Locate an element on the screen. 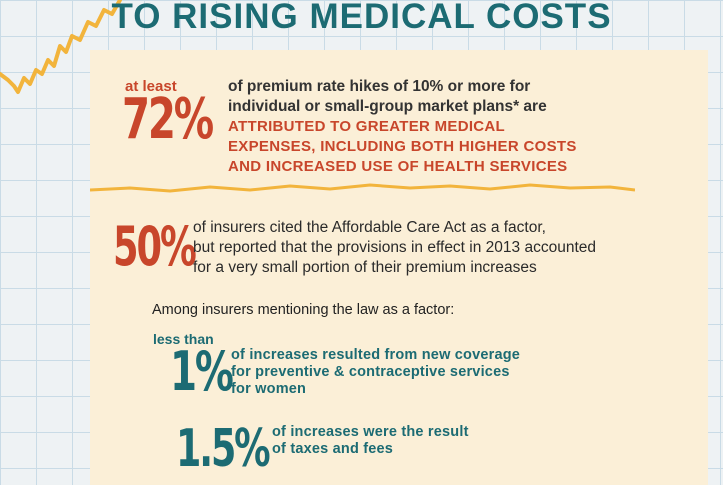 The height and width of the screenshot is (485, 723). page-title: TO RISING MEDICAL COSTS is located at coordinates (361, 18).